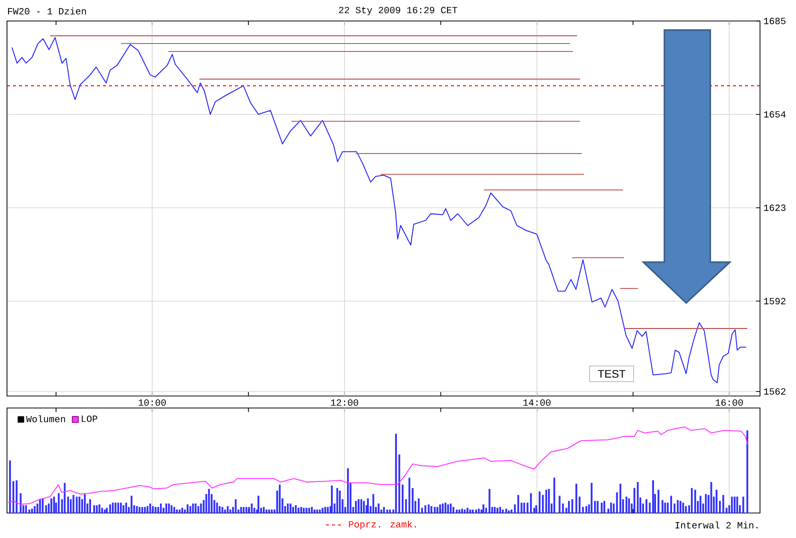 This screenshot has width=796, height=538. I want to click on y-tick-label: 1592, so click(775, 301).